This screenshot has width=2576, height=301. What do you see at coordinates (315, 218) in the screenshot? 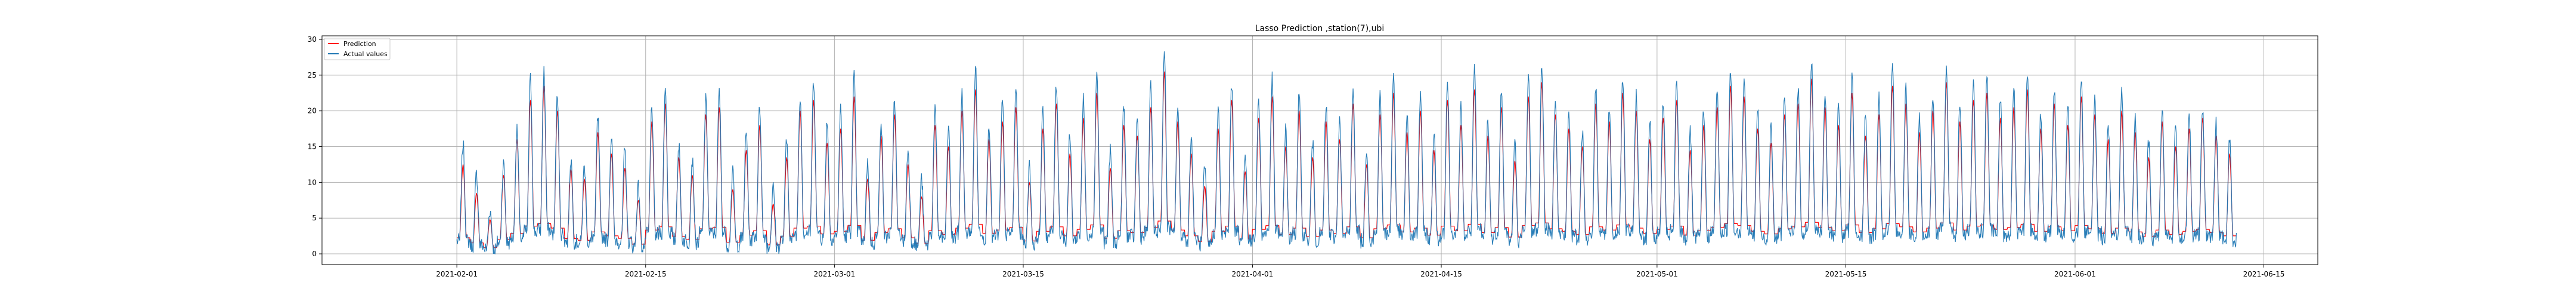
I see `y-tick-label: 5` at bounding box center [315, 218].